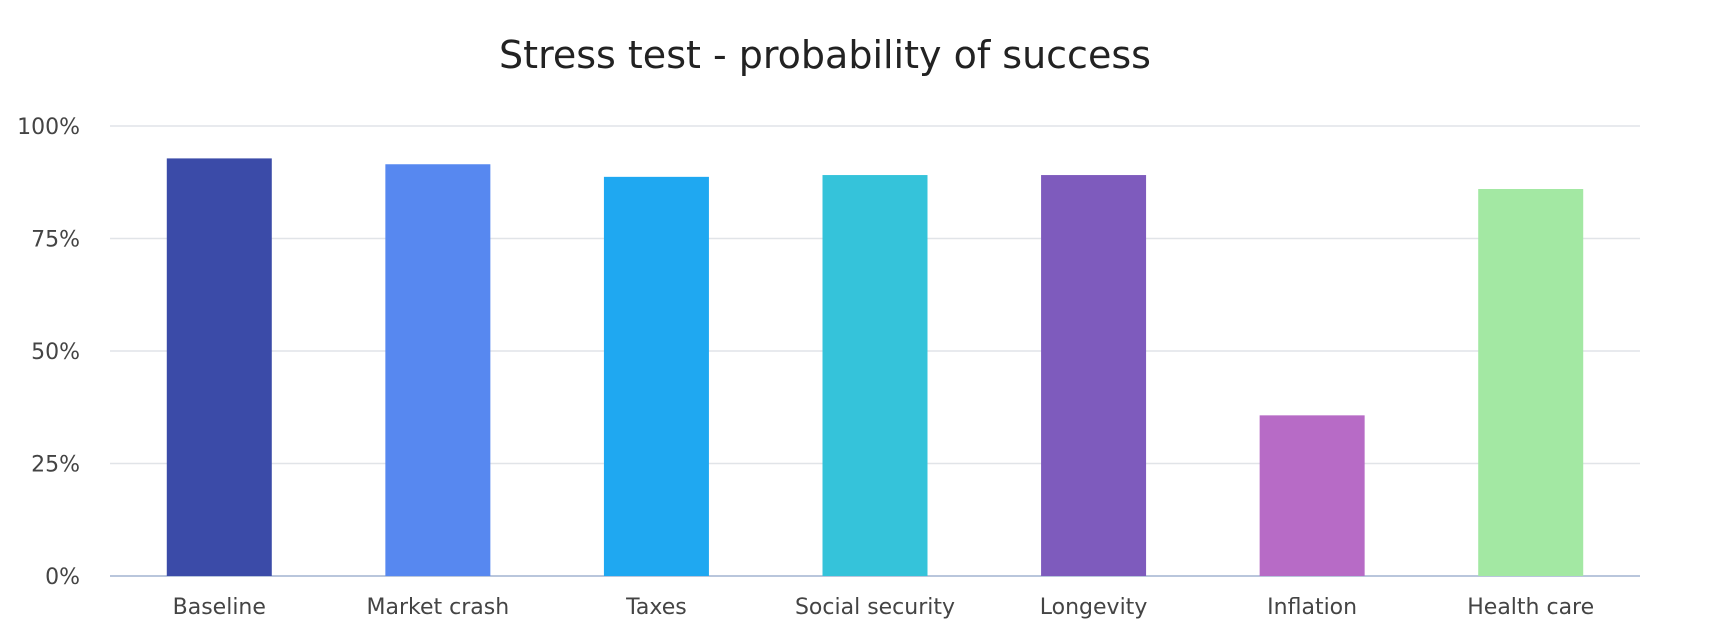 This screenshot has width=1710, height=644. Describe the element at coordinates (438, 607) in the screenshot. I see `x-tick-label: Market crash` at that location.